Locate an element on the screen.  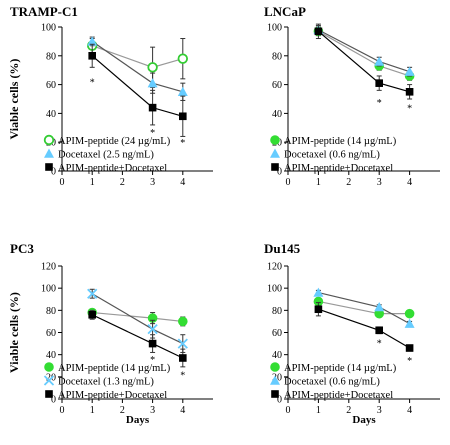
panel-title: PC3 is located at coordinates (22, 248).